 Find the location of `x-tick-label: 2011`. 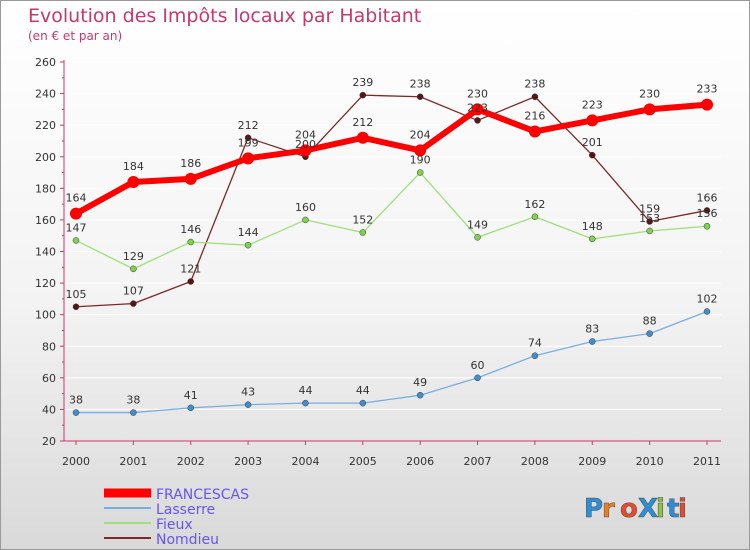

x-tick-label: 2011 is located at coordinates (707, 461).